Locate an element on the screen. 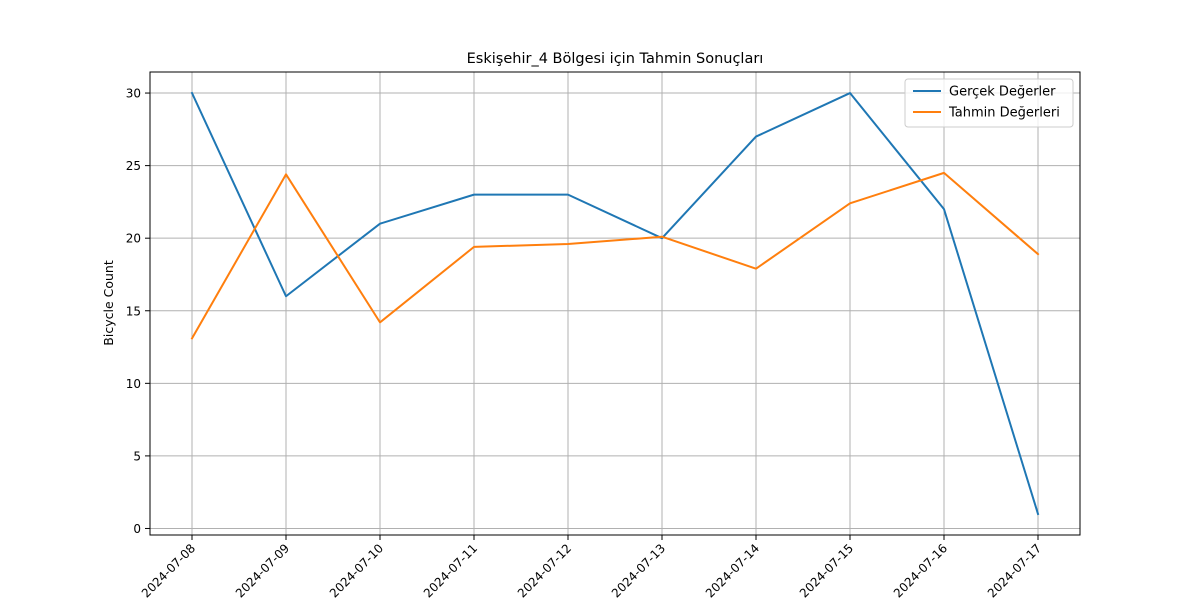  legend-label: Gerçek Değerler is located at coordinates (1002, 92).